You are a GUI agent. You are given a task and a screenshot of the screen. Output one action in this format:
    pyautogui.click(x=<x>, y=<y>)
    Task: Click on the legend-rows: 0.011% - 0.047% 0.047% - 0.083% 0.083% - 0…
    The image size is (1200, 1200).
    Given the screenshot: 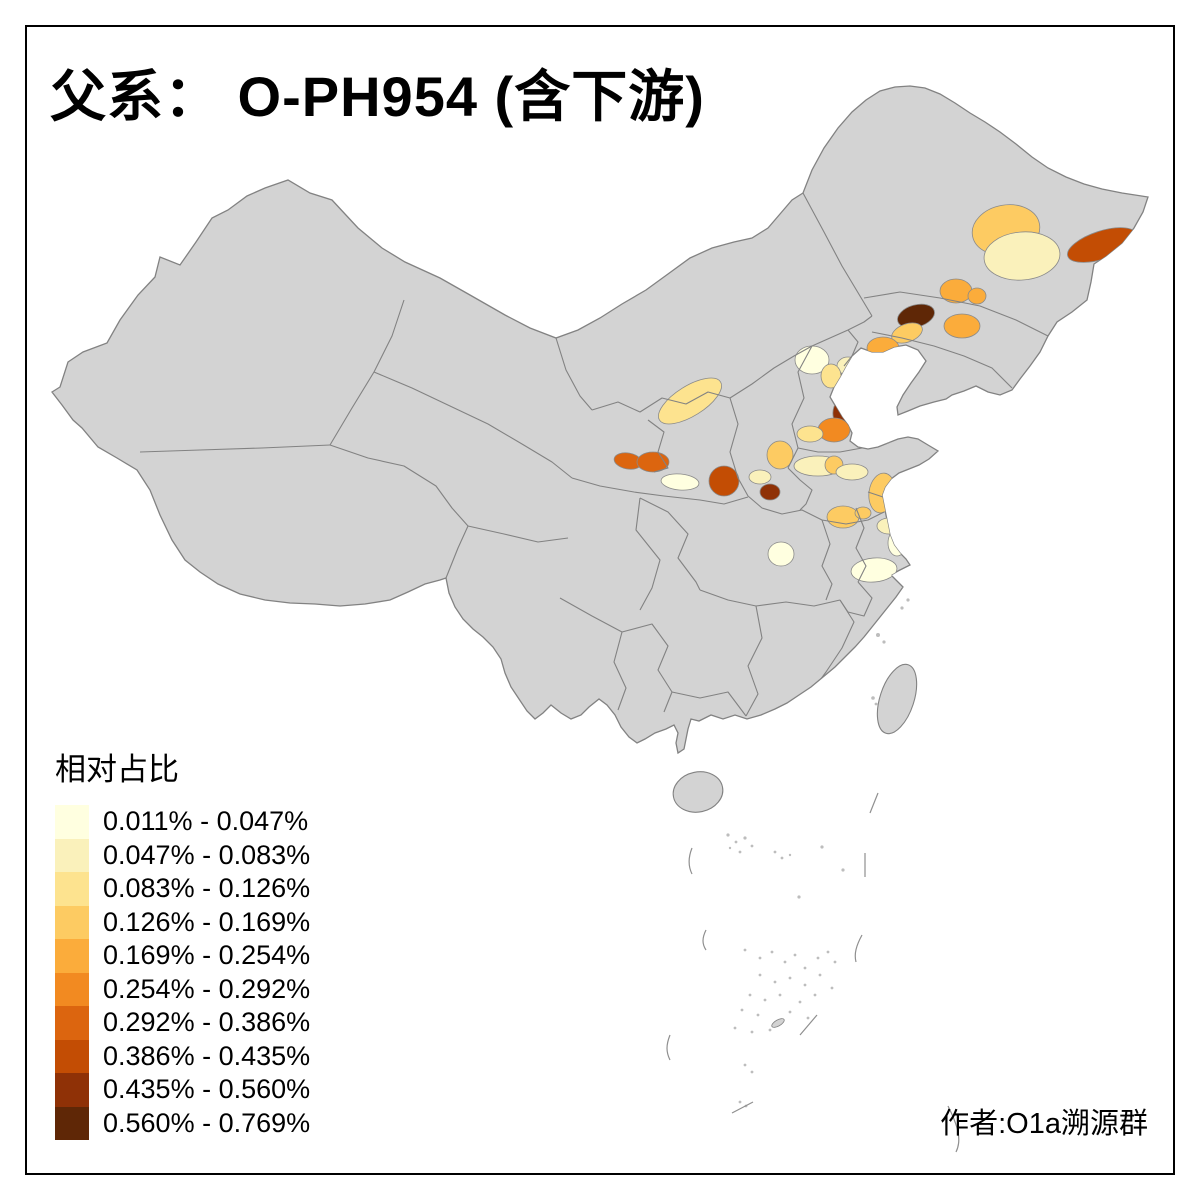 What is the action you would take?
    pyautogui.click(x=182, y=972)
    